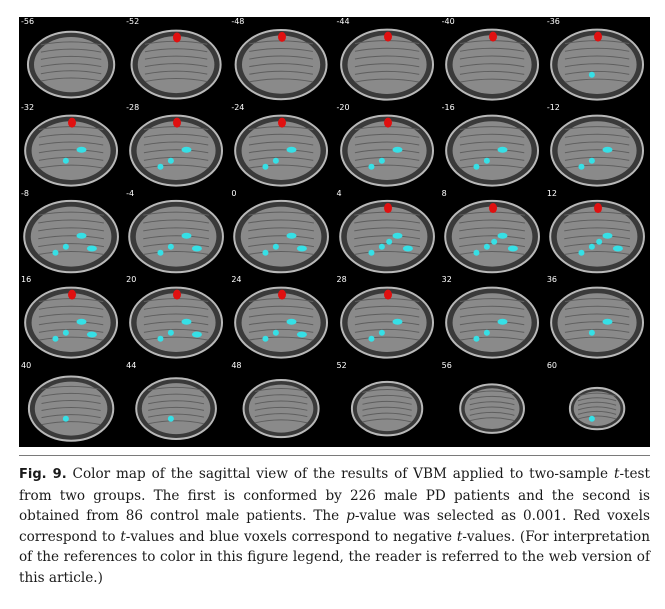 This screenshot has width=665, height=609. Describe the element at coordinates (459, 536) in the screenshot. I see `caption-italic-t: t` at that location.